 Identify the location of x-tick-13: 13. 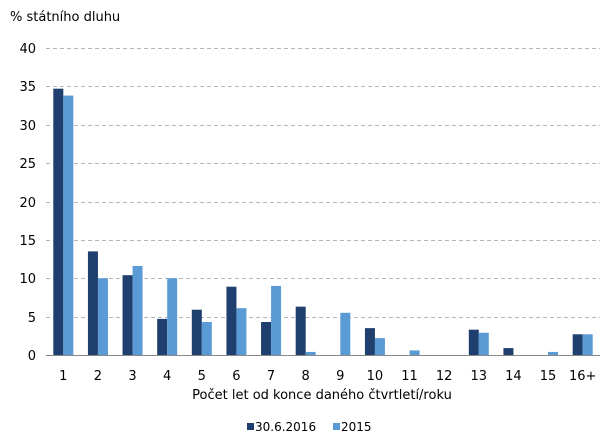
(479, 376).